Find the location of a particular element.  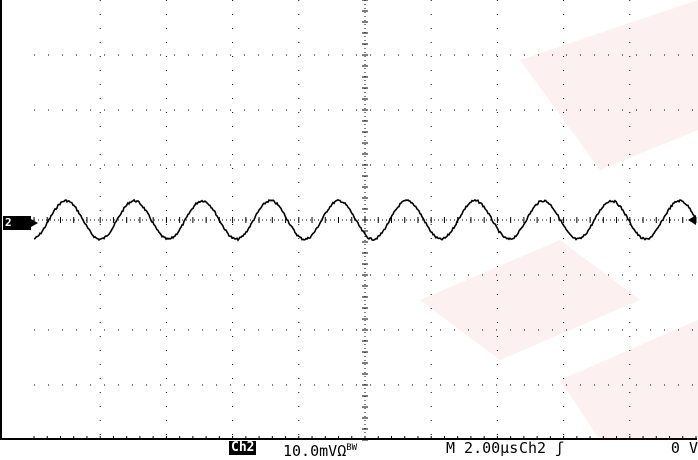

status-trigger-level: 0 V is located at coordinates (684, 448).